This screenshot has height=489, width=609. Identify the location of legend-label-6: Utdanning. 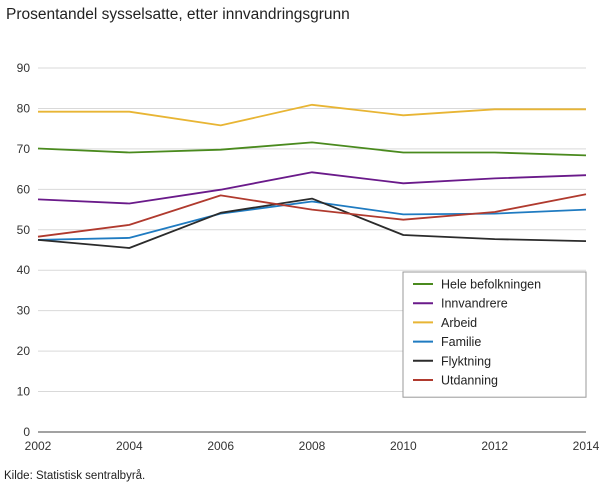
(469, 381).